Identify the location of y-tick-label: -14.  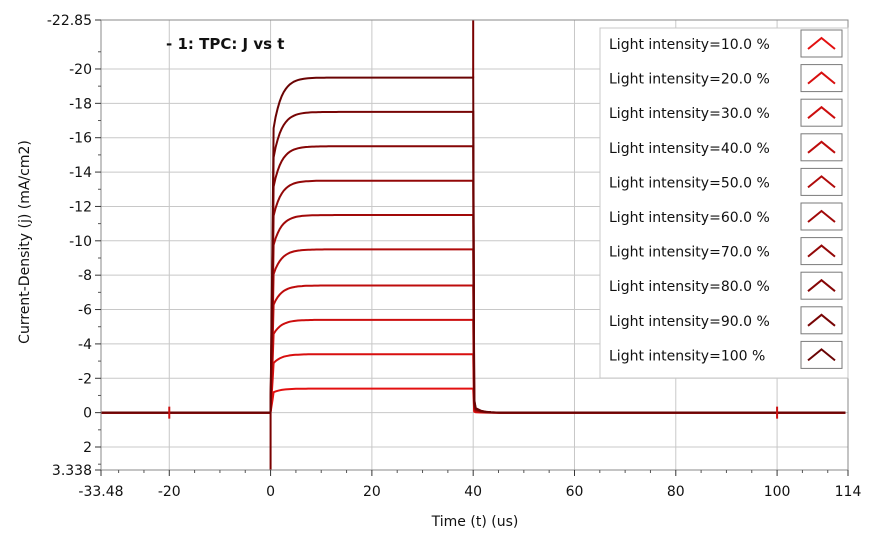
(80, 173).